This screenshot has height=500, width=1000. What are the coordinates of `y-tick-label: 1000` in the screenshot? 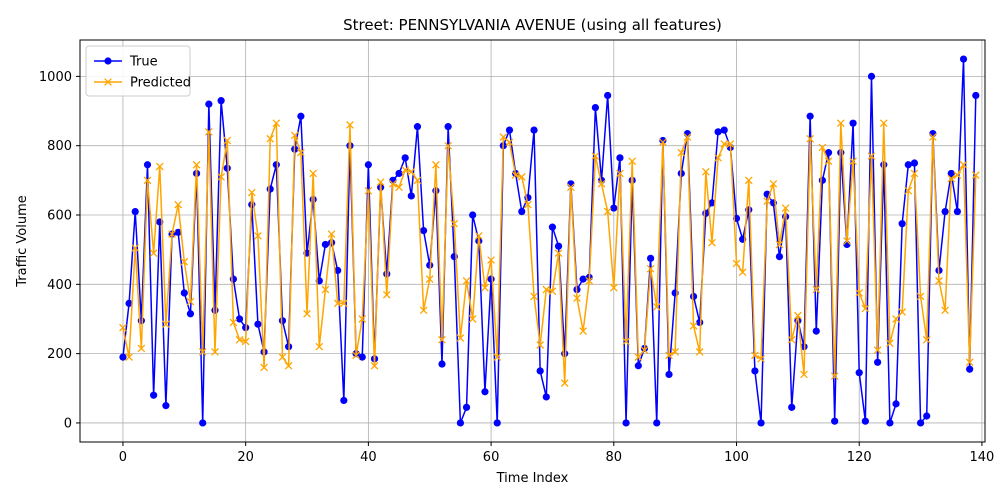 It's located at (55, 77).